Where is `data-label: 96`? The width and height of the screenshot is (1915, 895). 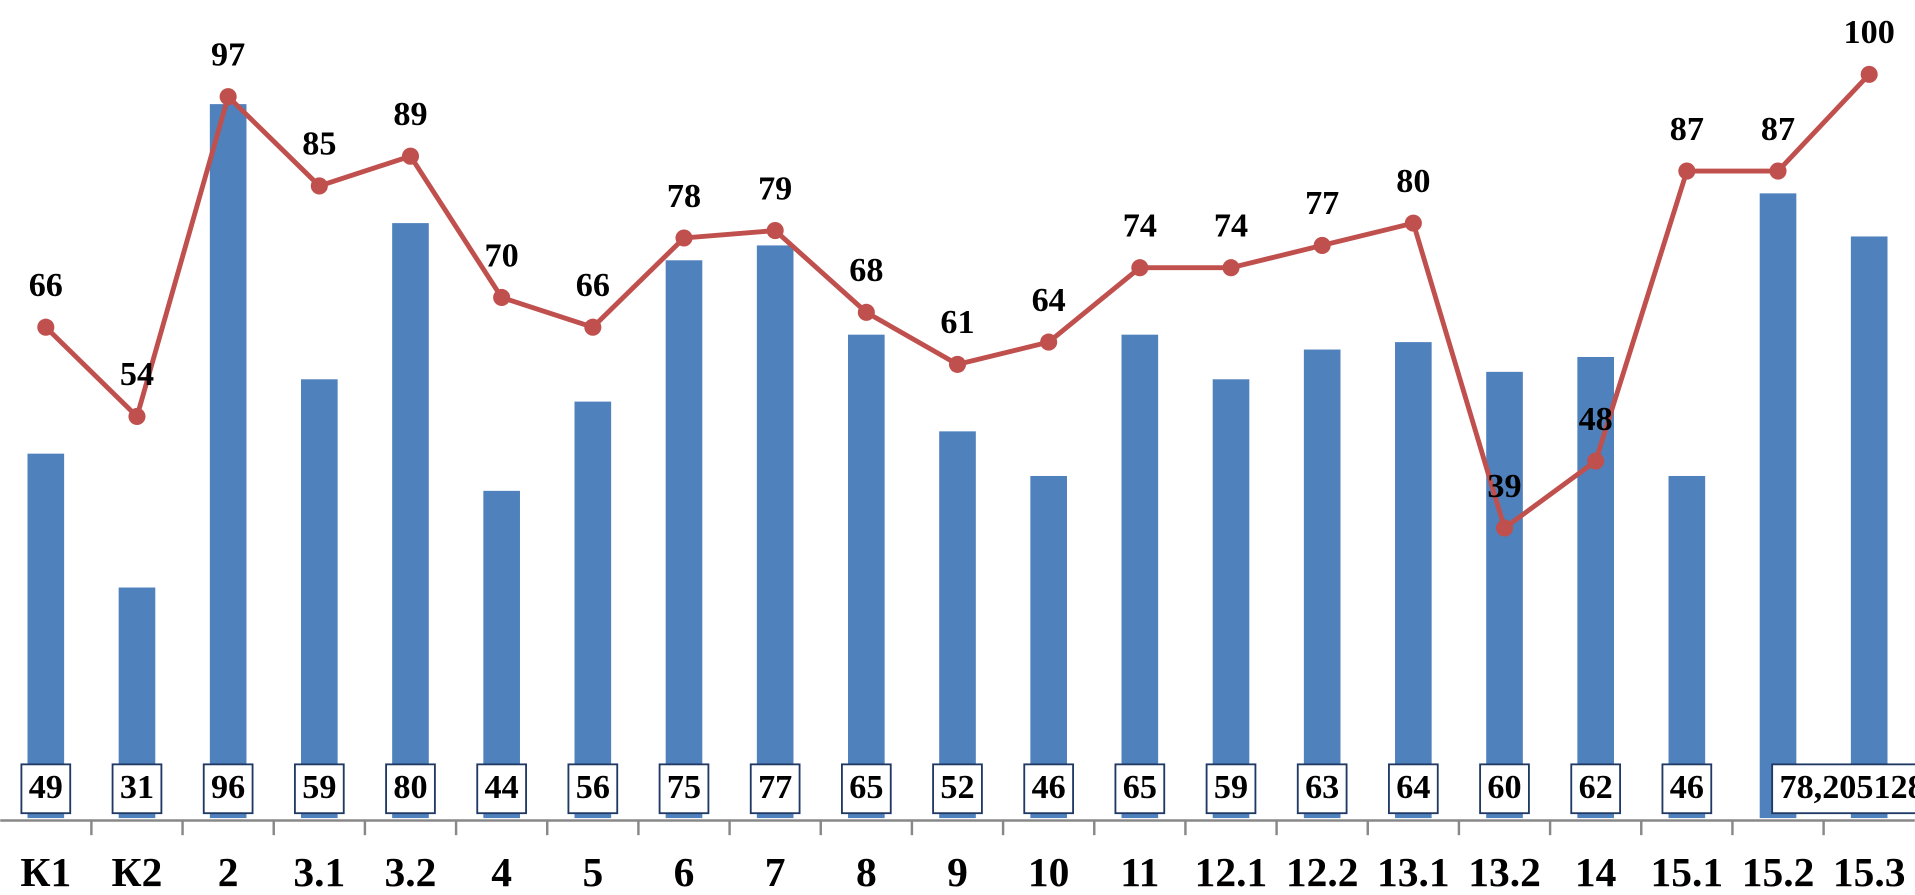 data-label: 96 is located at coordinates (228, 787).